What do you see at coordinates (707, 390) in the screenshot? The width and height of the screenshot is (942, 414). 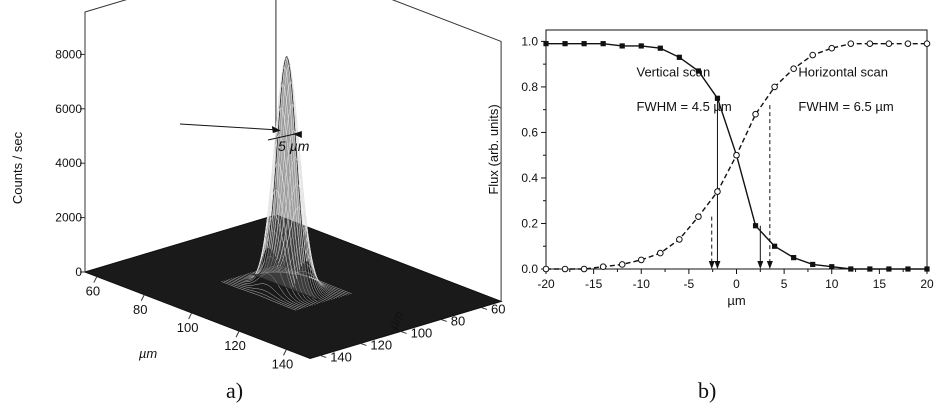 I see `panel-b-label: b)` at bounding box center [707, 390].